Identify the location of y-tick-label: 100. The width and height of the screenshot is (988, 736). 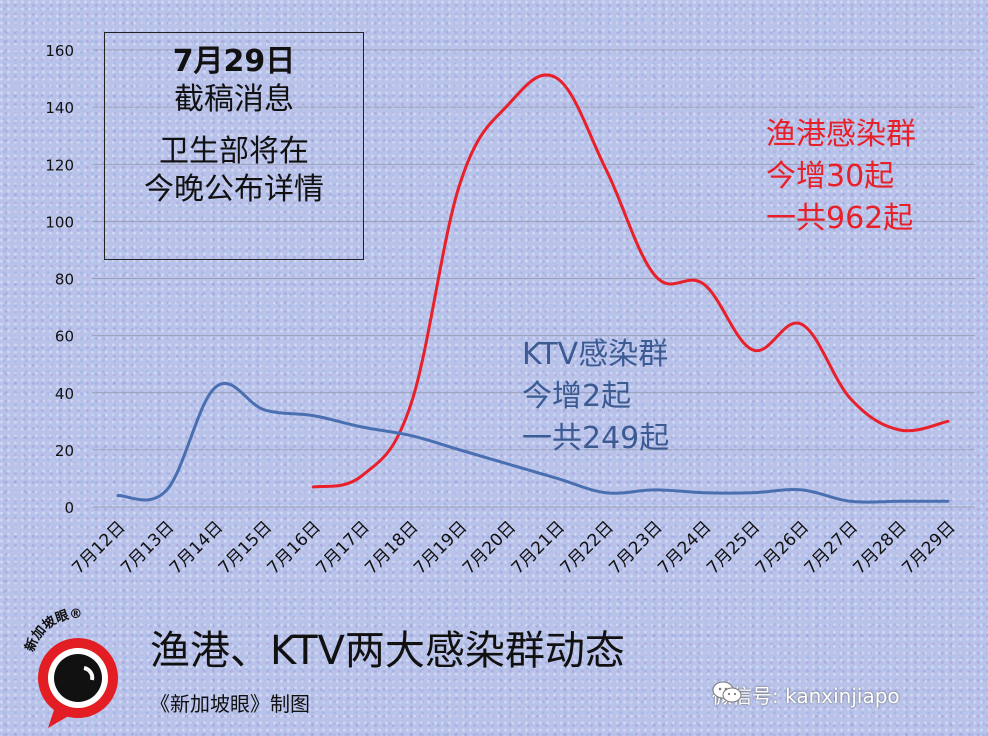
(59, 222).